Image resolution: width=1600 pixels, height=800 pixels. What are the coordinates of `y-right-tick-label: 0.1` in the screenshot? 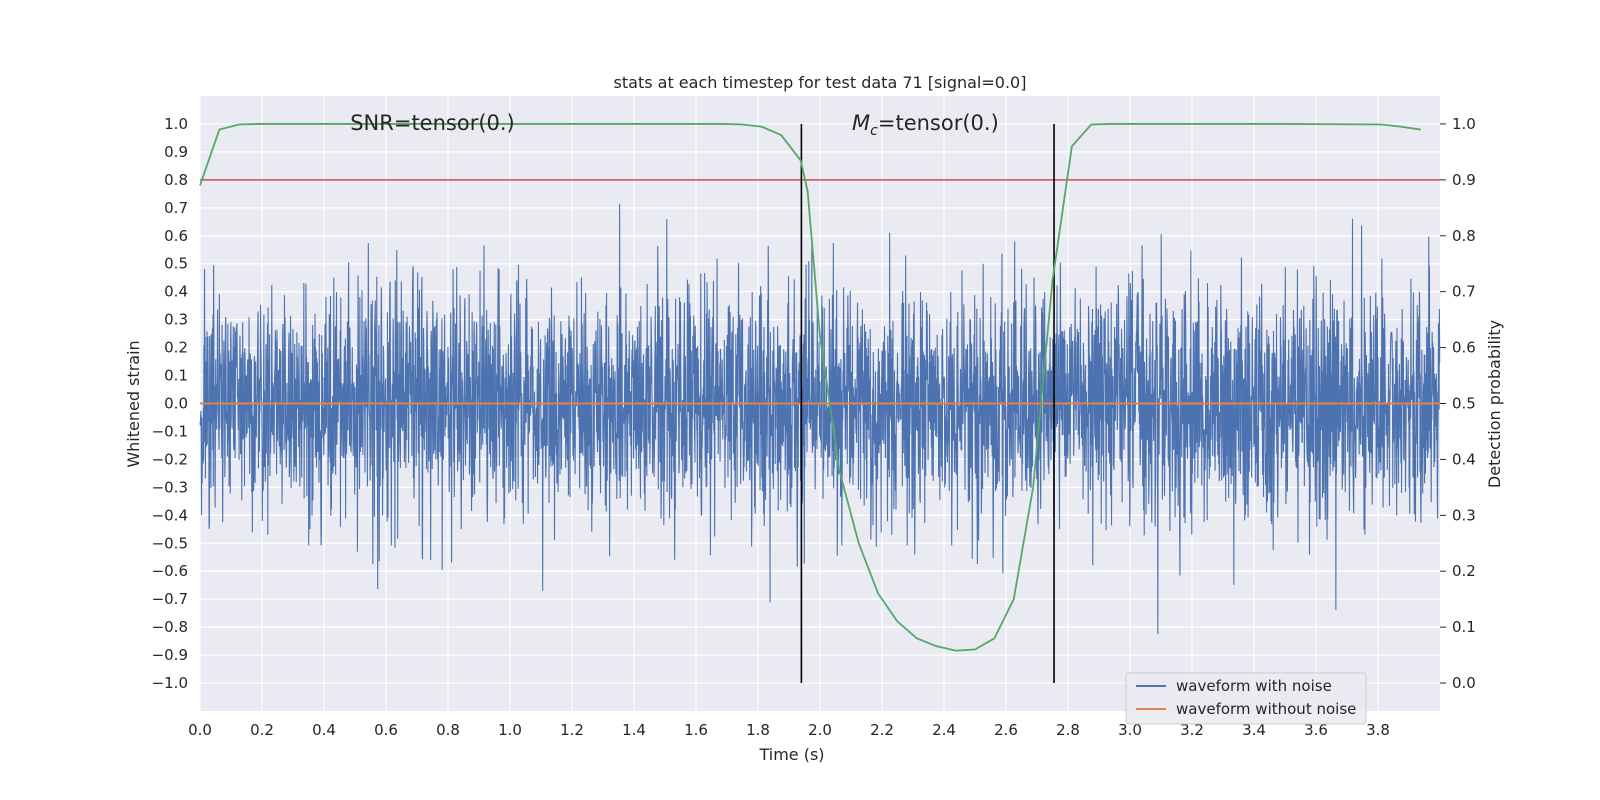 It's located at (1464, 627).